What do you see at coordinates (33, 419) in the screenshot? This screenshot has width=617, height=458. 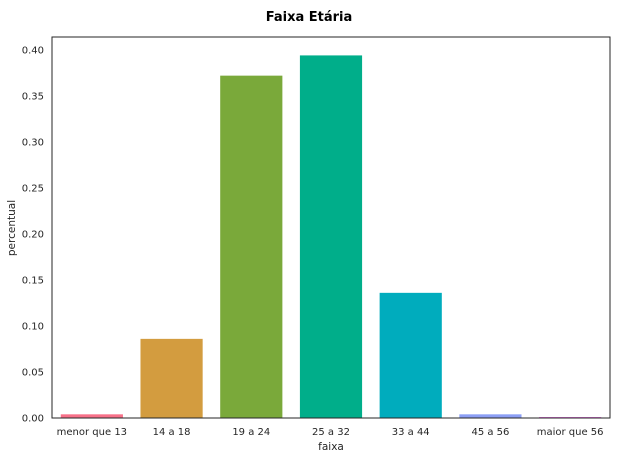 I see `y-tick-label: 0.00` at bounding box center [33, 419].